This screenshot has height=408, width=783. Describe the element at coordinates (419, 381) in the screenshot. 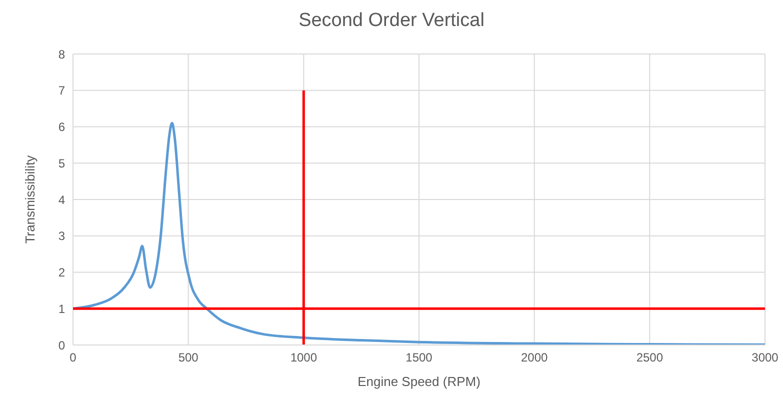

I see `x-axis-title: Engine Speed (RPM)` at that location.